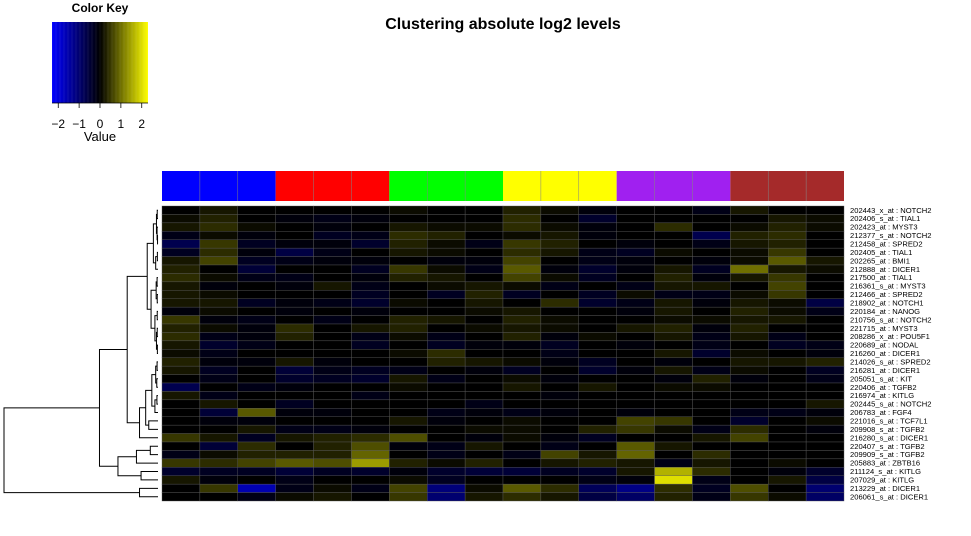  What do you see at coordinates (882, 480) in the screenshot?
I see `row-label: 207029_at : KITLG` at bounding box center [882, 480].